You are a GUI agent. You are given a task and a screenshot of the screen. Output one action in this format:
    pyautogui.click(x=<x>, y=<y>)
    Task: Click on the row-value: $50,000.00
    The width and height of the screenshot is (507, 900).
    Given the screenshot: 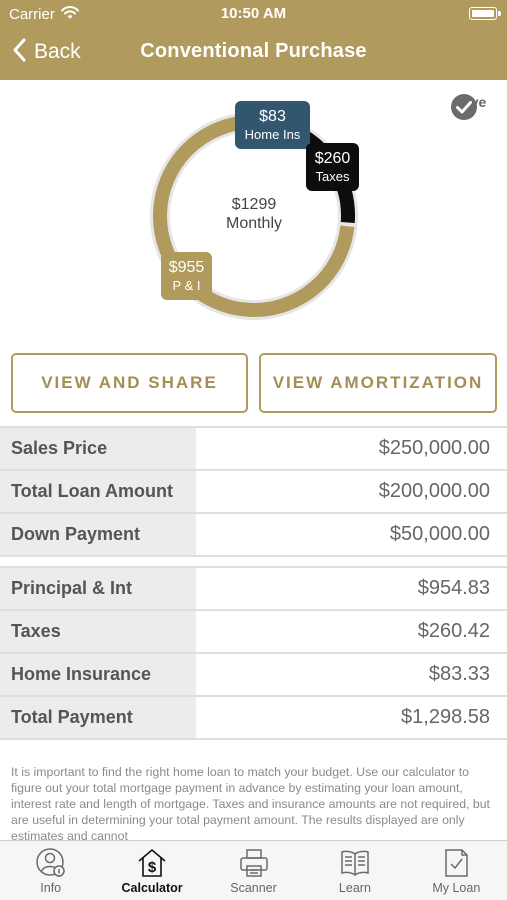 What is the action you would take?
    pyautogui.click(x=351, y=534)
    